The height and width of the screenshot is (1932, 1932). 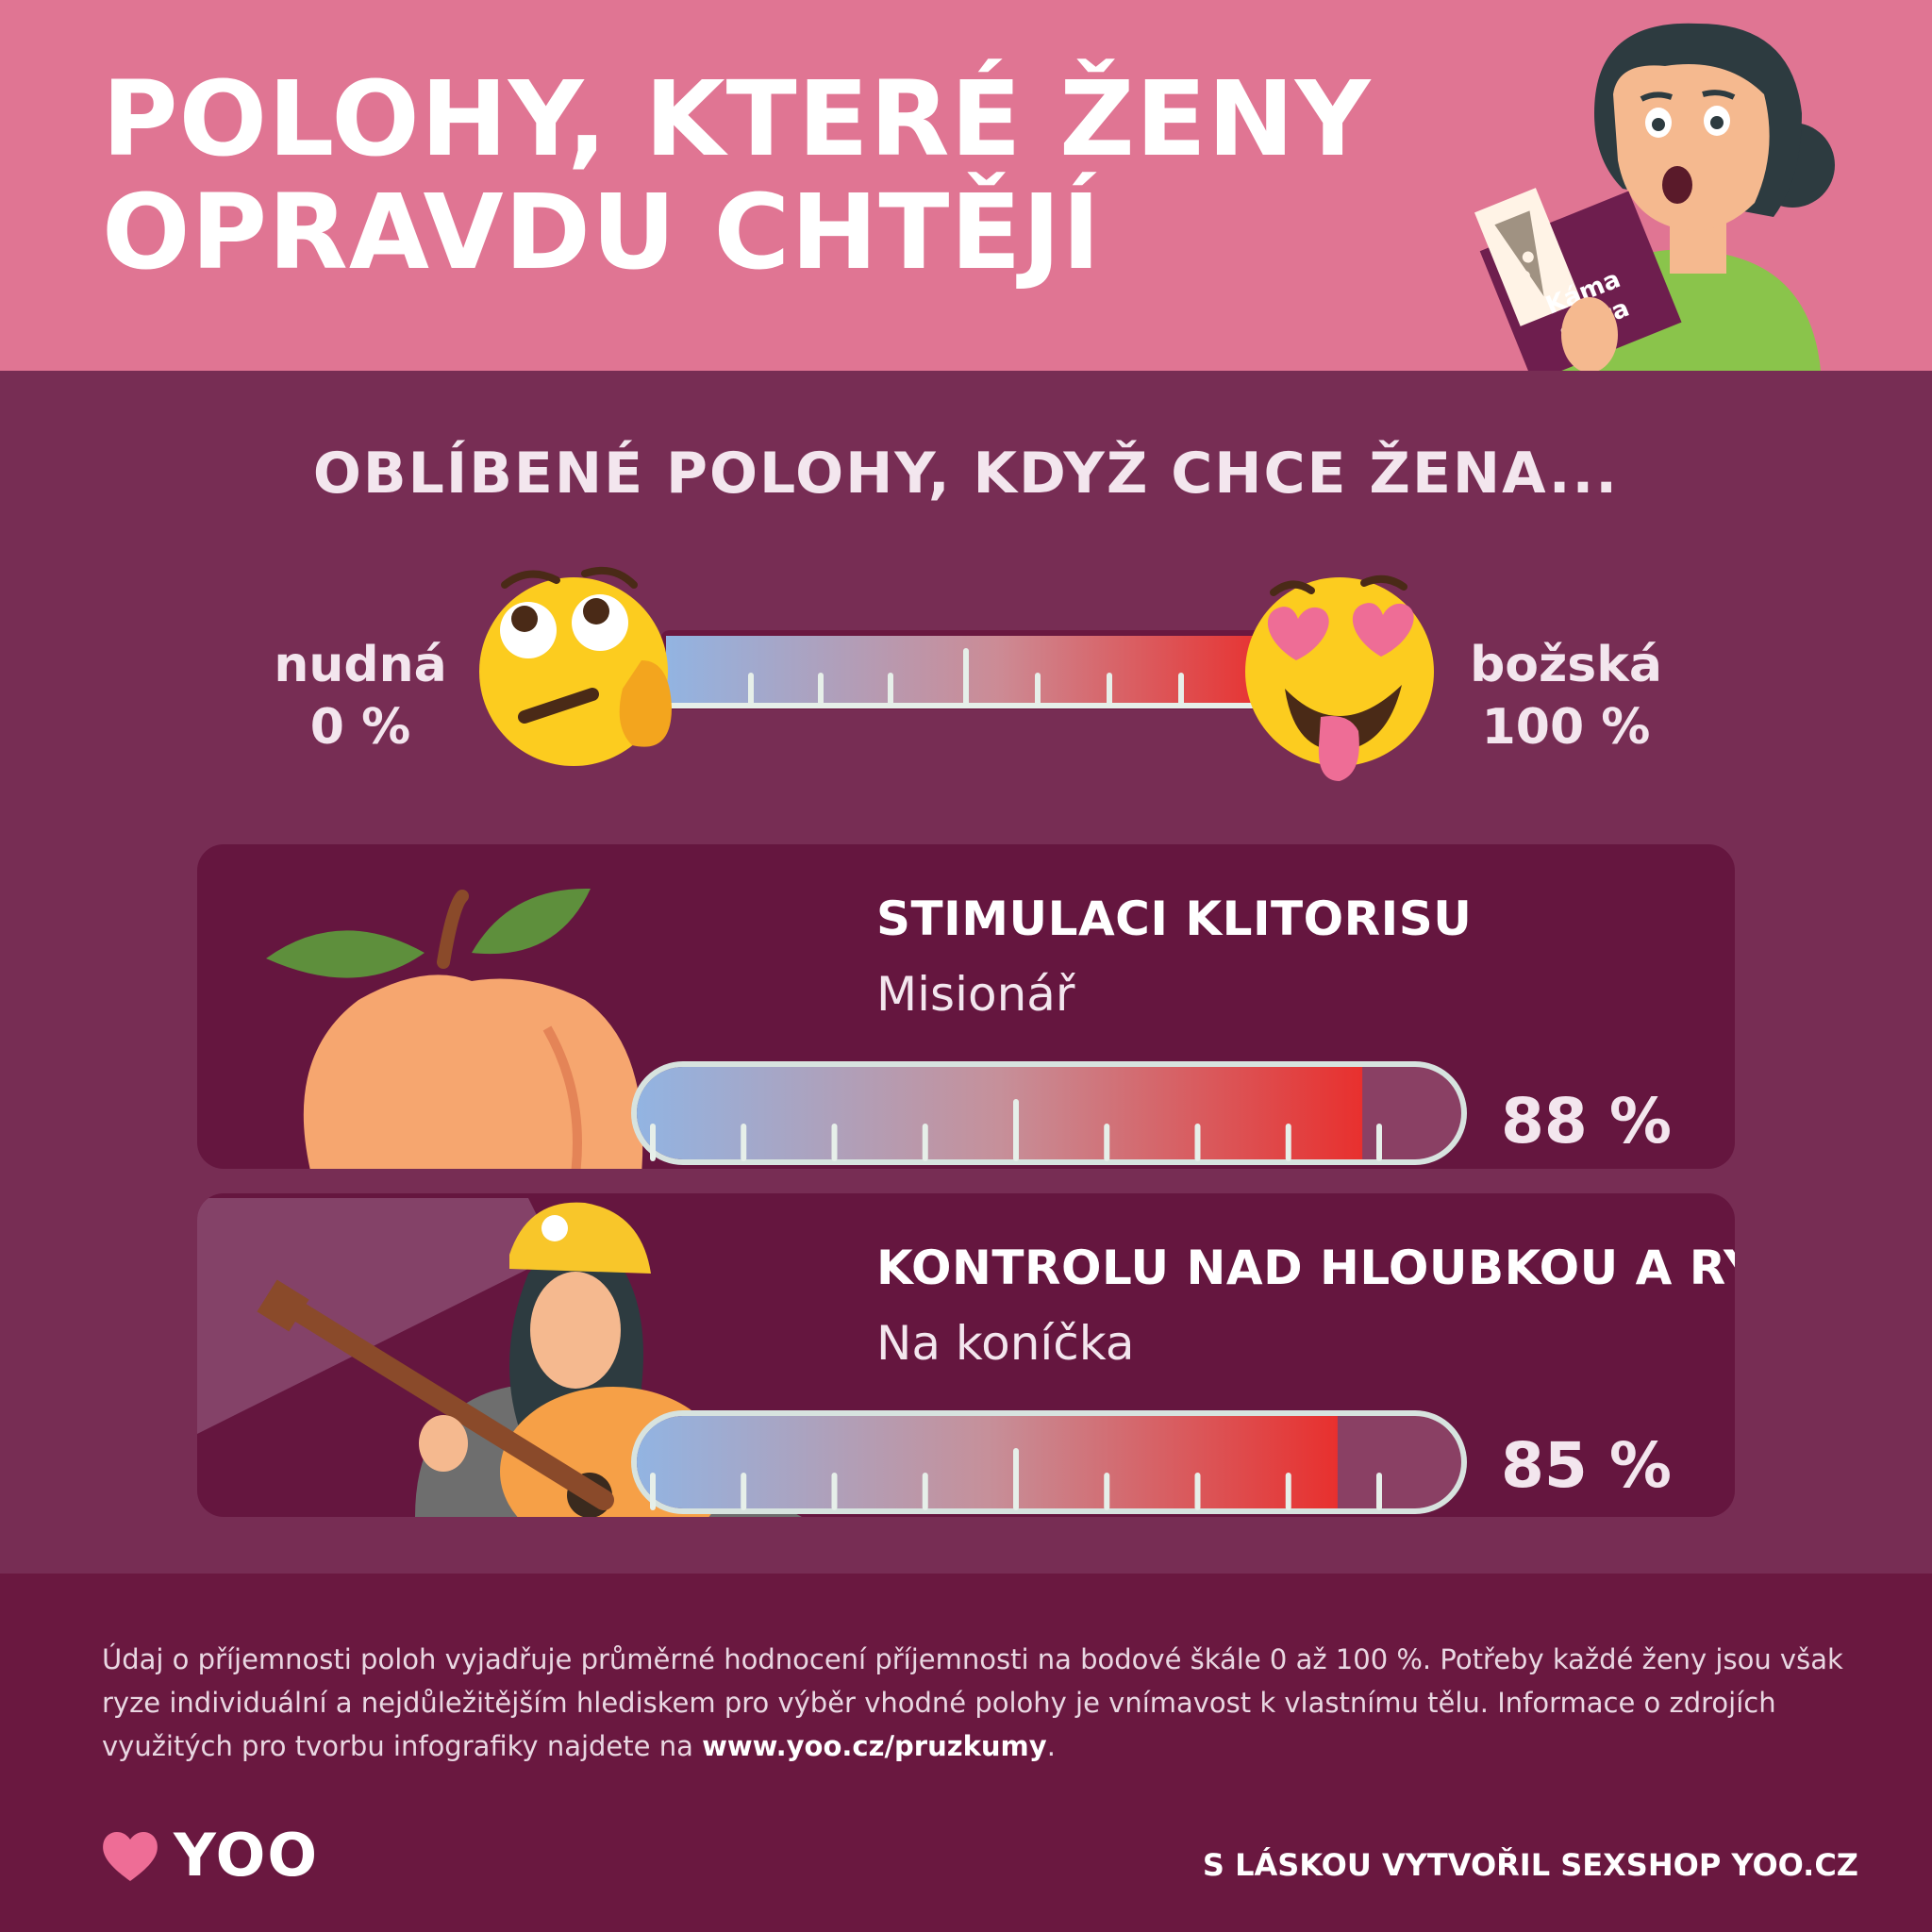 What do you see at coordinates (360, 728) in the screenshot?
I see `scale-left-value: 0 %` at bounding box center [360, 728].